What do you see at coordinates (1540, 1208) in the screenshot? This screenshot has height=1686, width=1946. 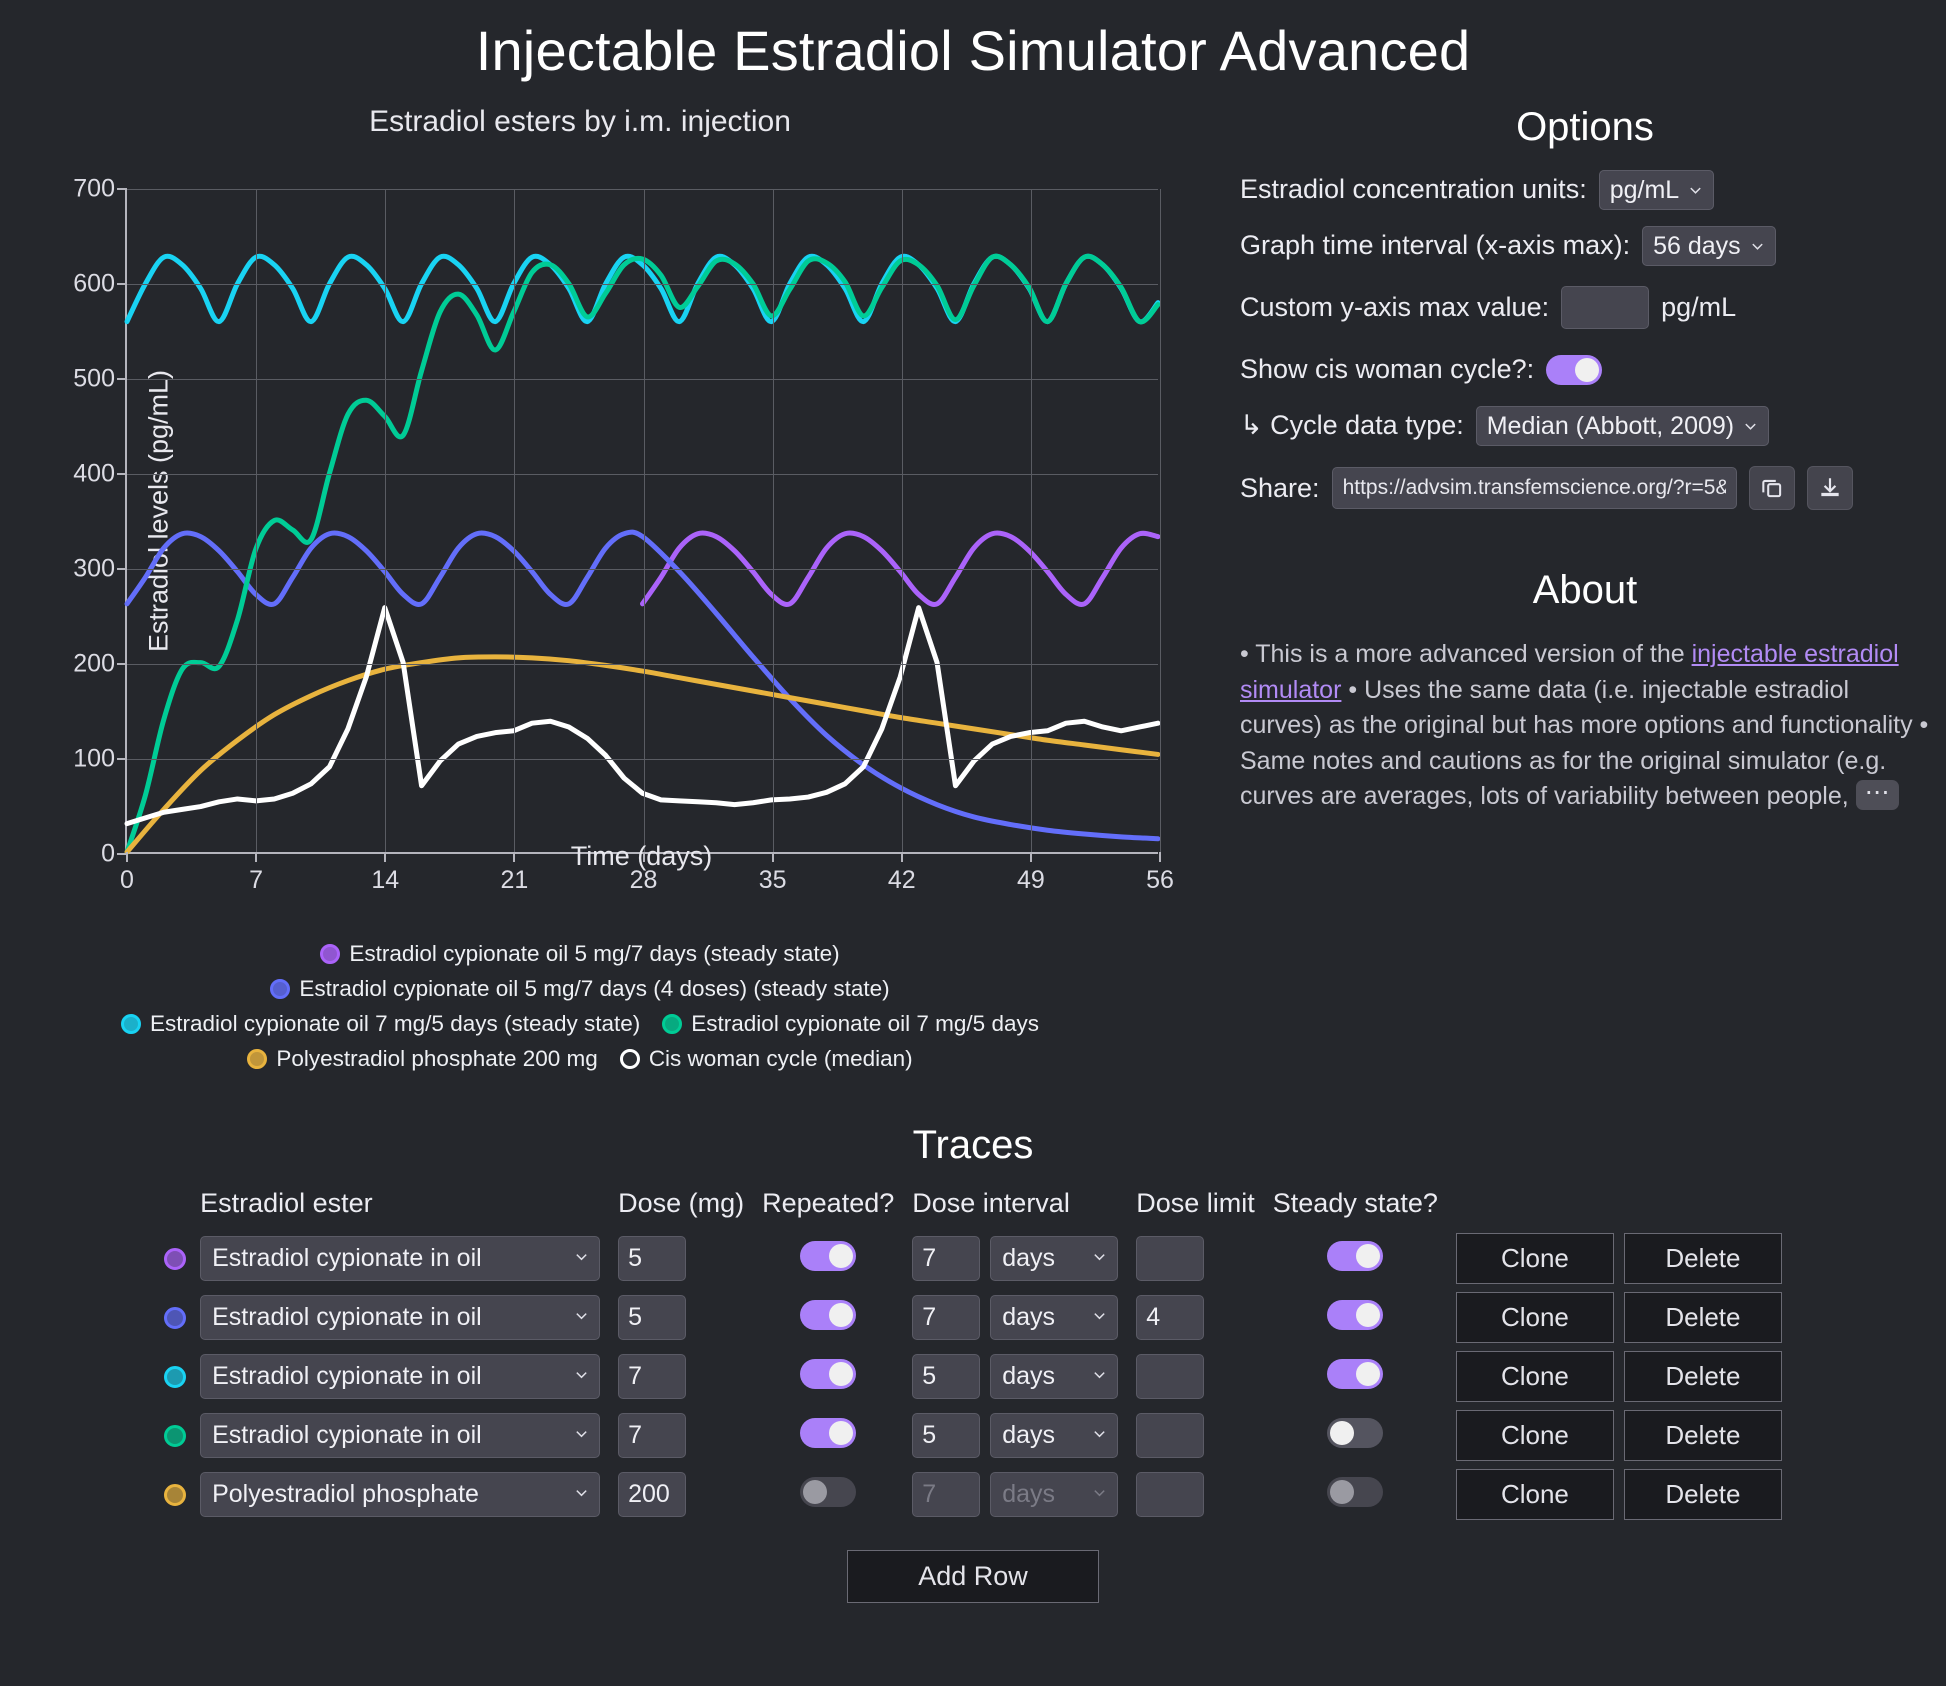 I see `col-actions` at bounding box center [1540, 1208].